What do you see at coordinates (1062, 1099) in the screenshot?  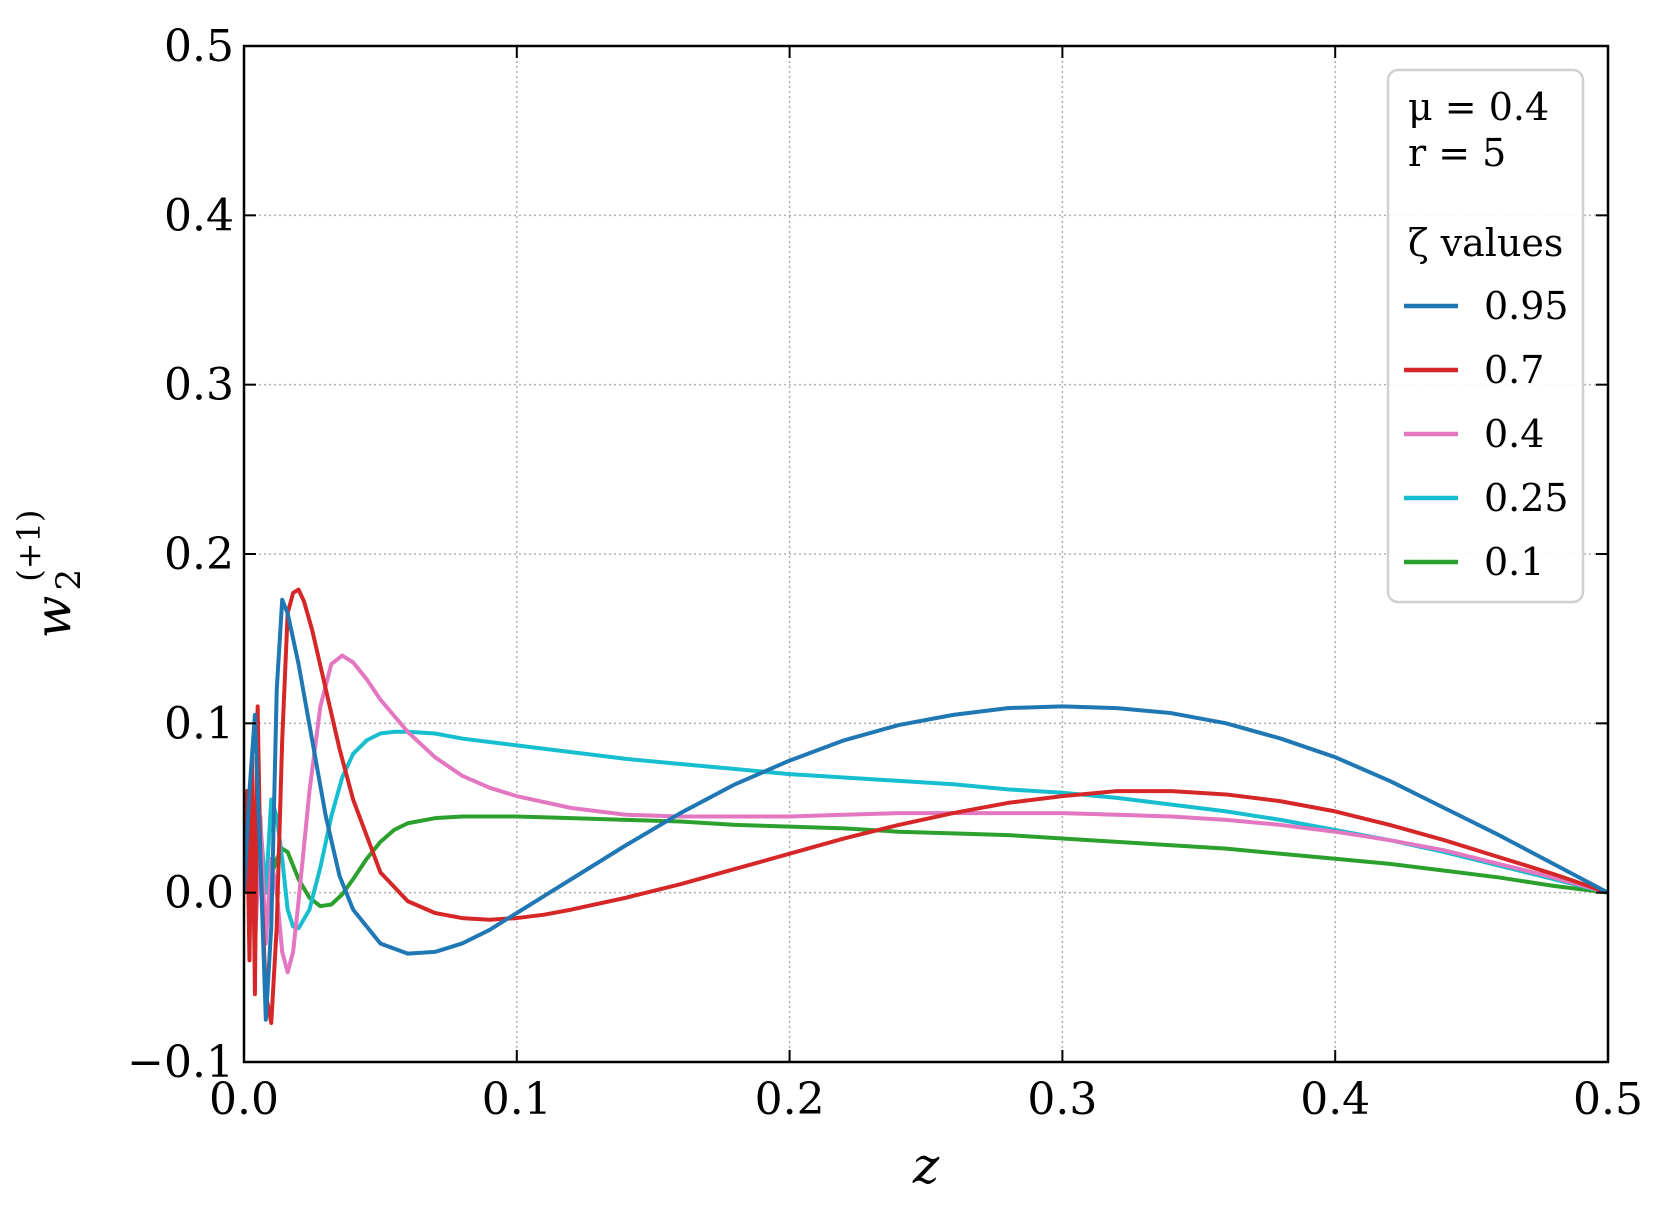 I see `x-tick-label: 0.3` at bounding box center [1062, 1099].